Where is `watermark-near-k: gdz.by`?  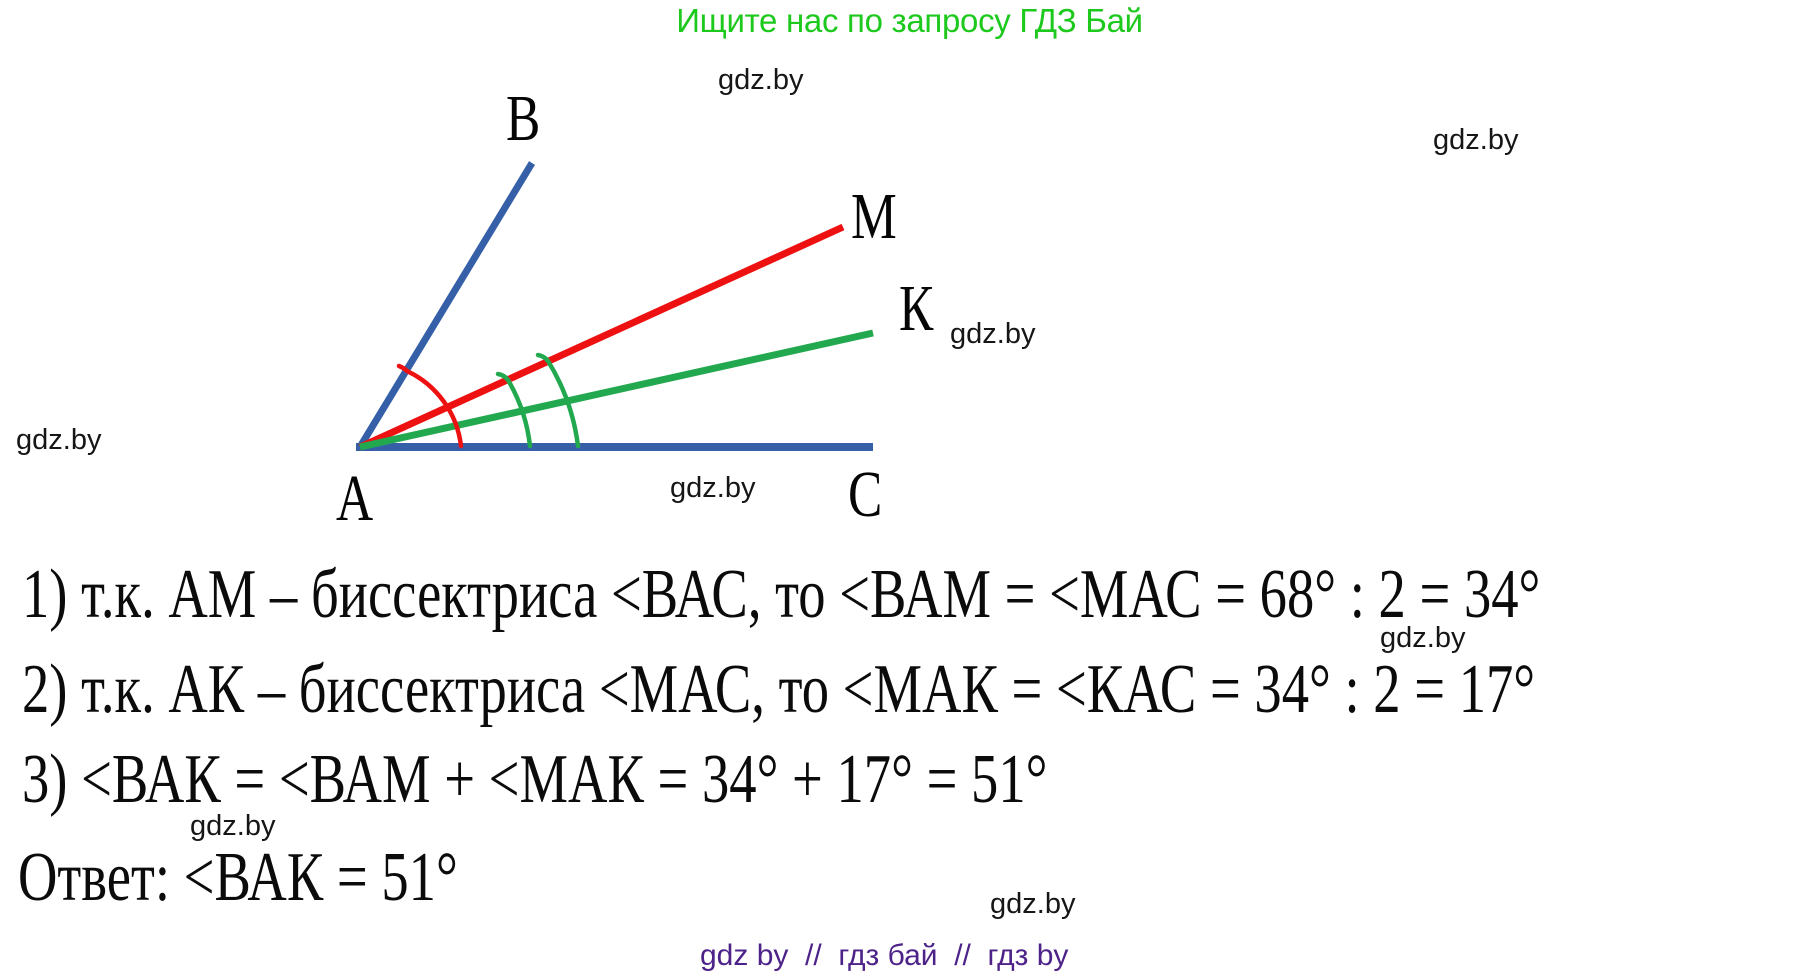
watermark-near-k: gdz.by is located at coordinates (993, 334).